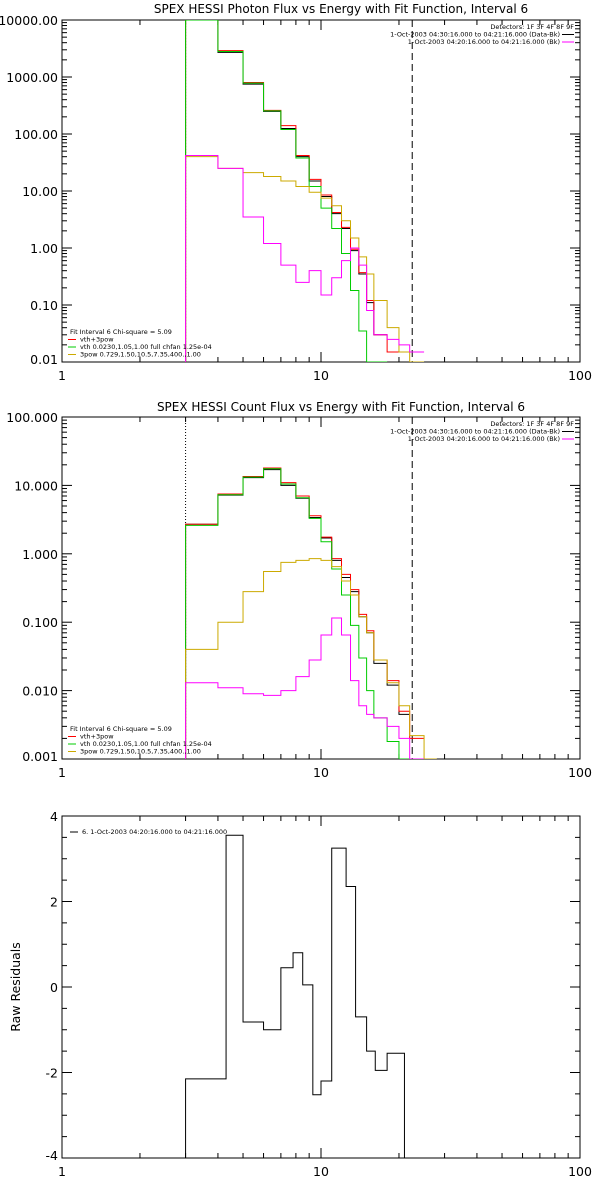 The height and width of the screenshot is (1200, 600). Describe the element at coordinates (29, 20) in the screenshot. I see `y-tick-label: 10000.00` at that location.